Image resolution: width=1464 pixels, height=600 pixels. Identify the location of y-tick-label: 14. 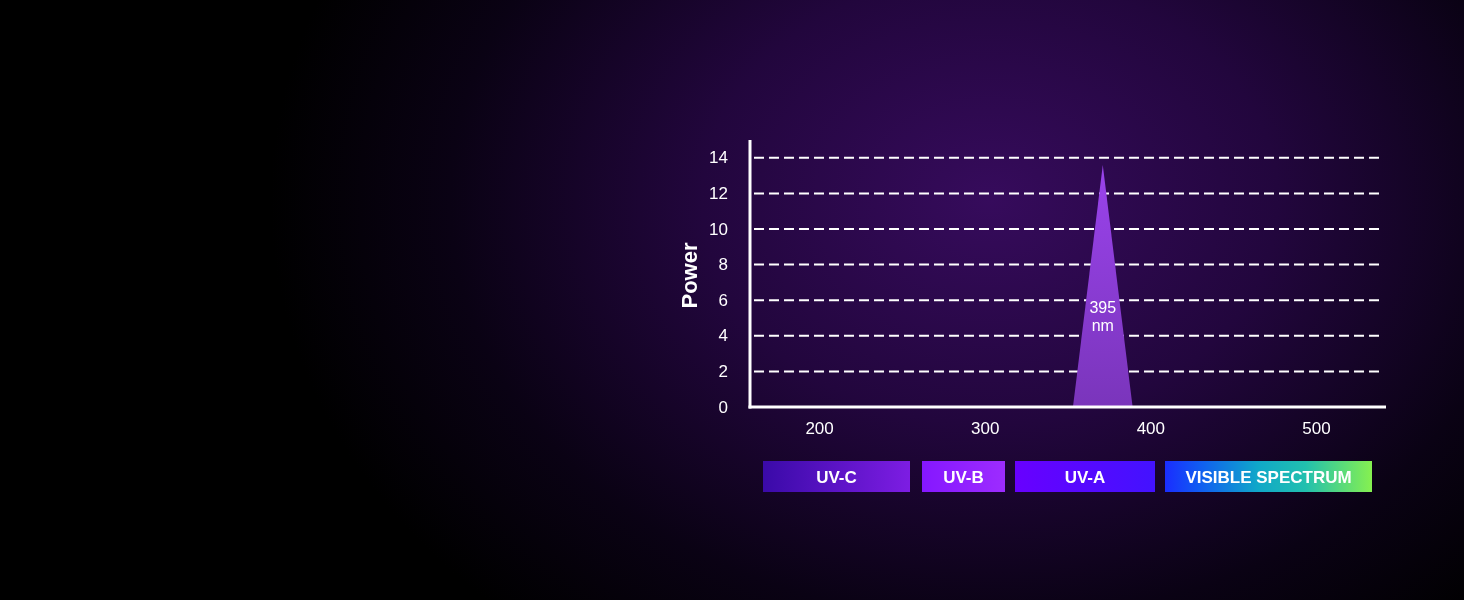
(718, 158).